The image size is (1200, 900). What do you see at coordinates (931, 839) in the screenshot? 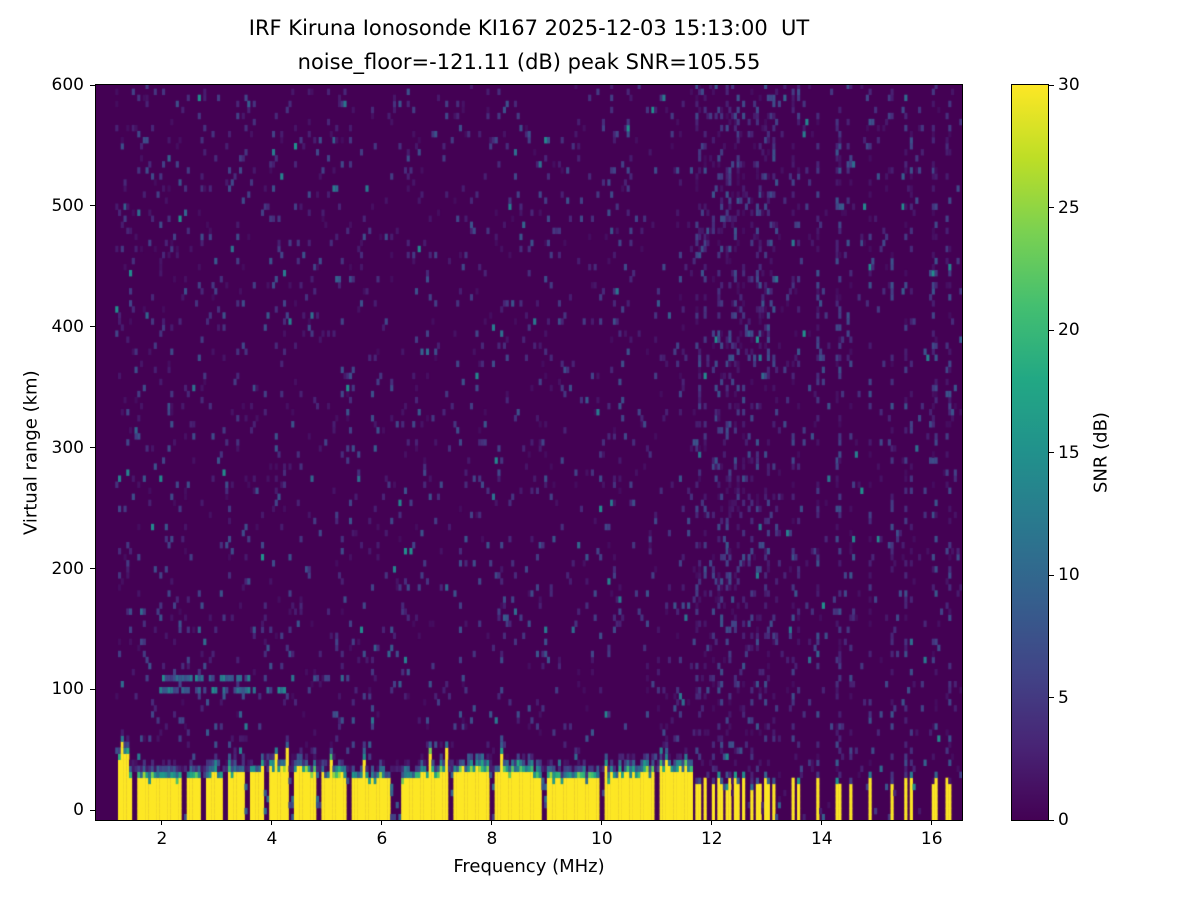
I see `x-tick-label: 16` at bounding box center [931, 839].